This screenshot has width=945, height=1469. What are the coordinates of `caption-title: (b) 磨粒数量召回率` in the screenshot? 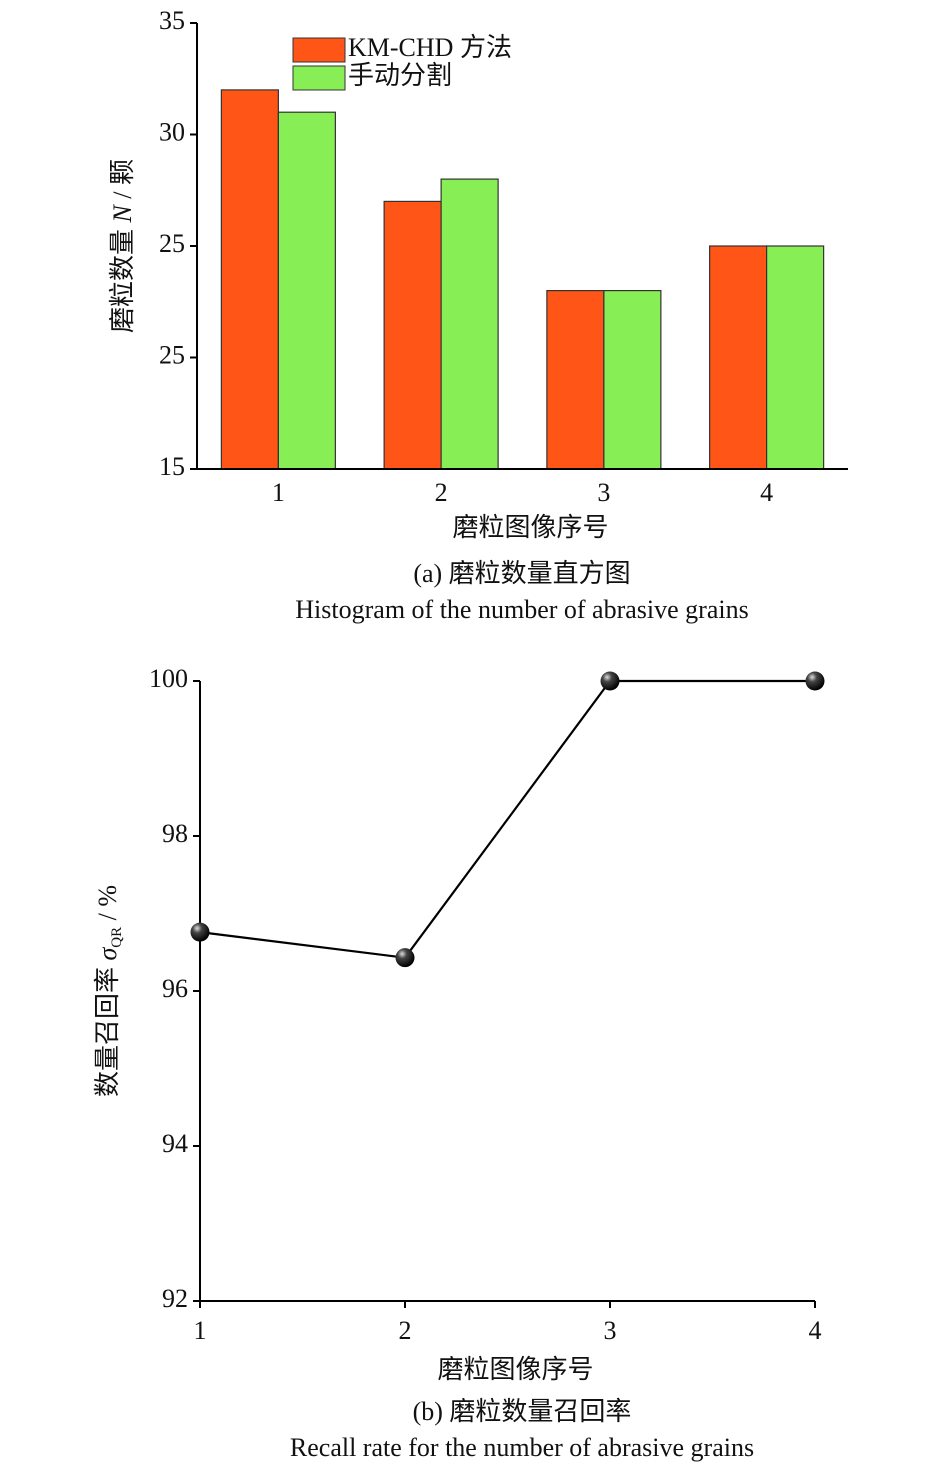 It's located at (522, 1411).